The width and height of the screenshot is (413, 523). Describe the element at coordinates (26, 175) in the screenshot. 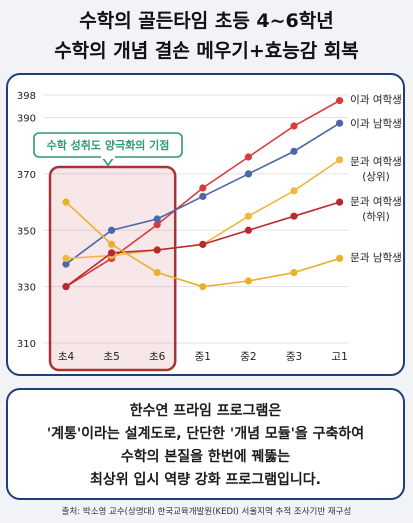

I see `y-tick-label: 370` at that location.